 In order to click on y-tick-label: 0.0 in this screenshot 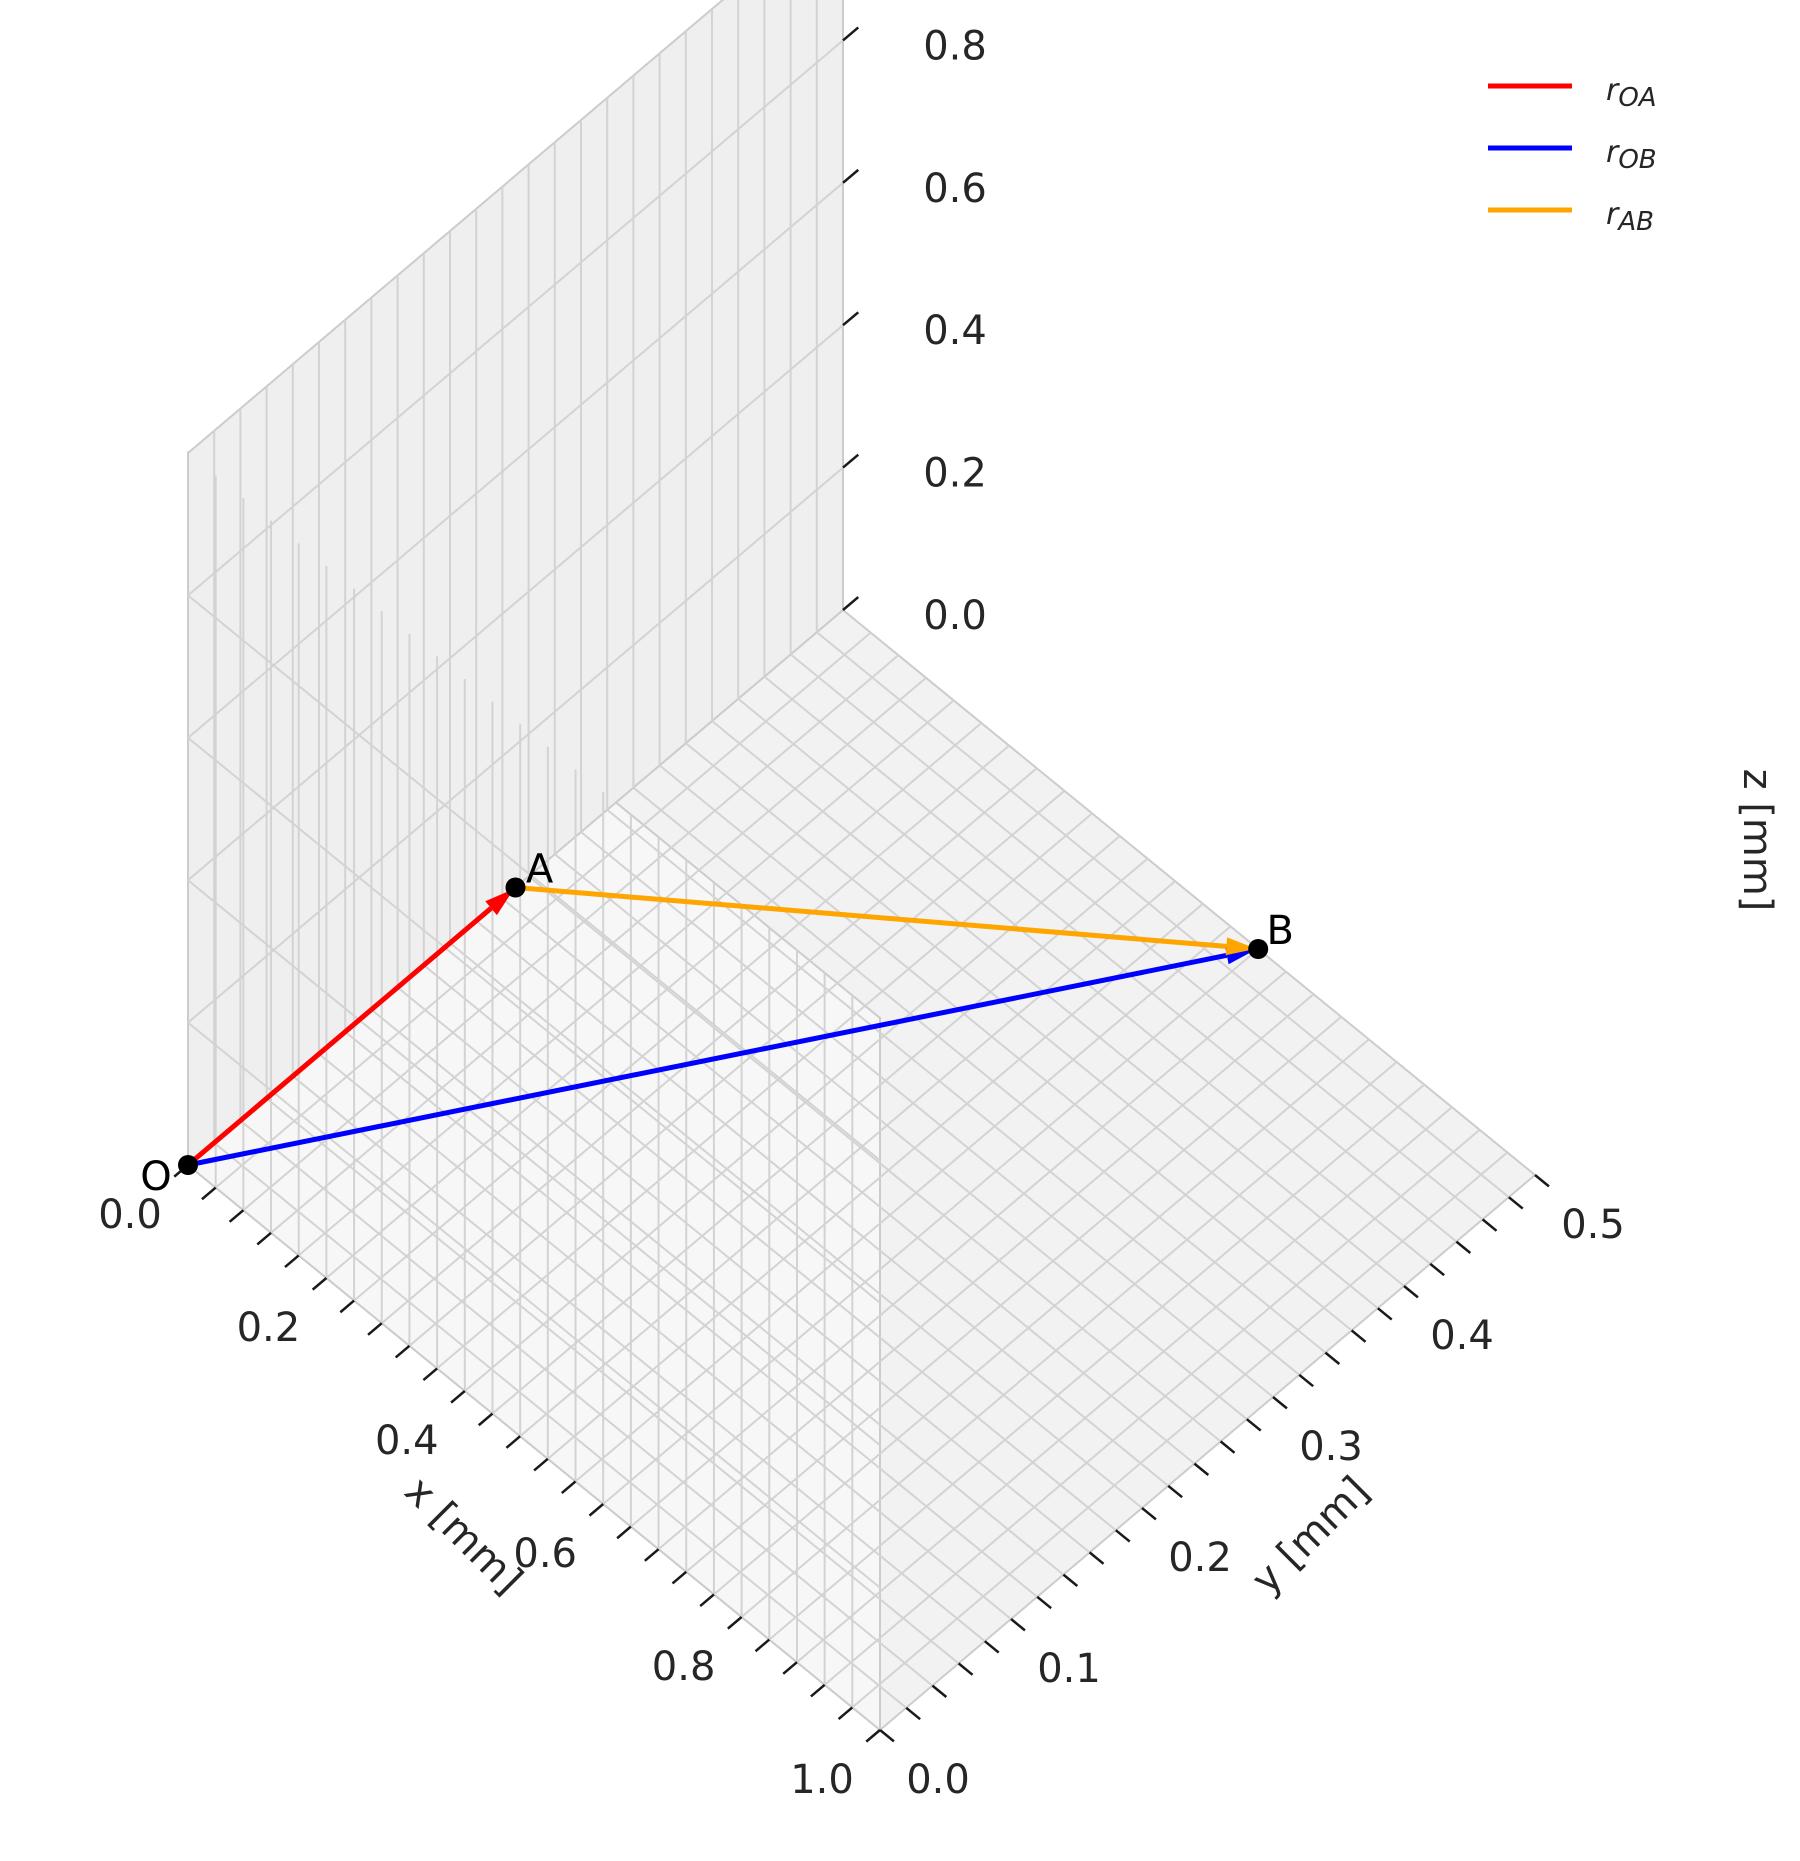, I will do `click(938, 1780)`.